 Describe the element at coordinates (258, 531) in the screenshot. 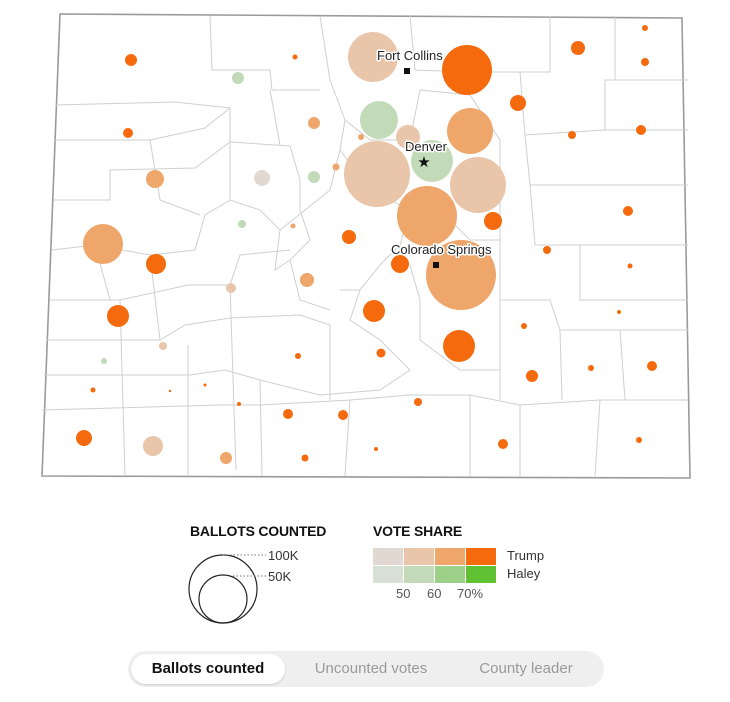

I see `ballots-counted-legend-title: BALLOTS COUNTED` at that location.